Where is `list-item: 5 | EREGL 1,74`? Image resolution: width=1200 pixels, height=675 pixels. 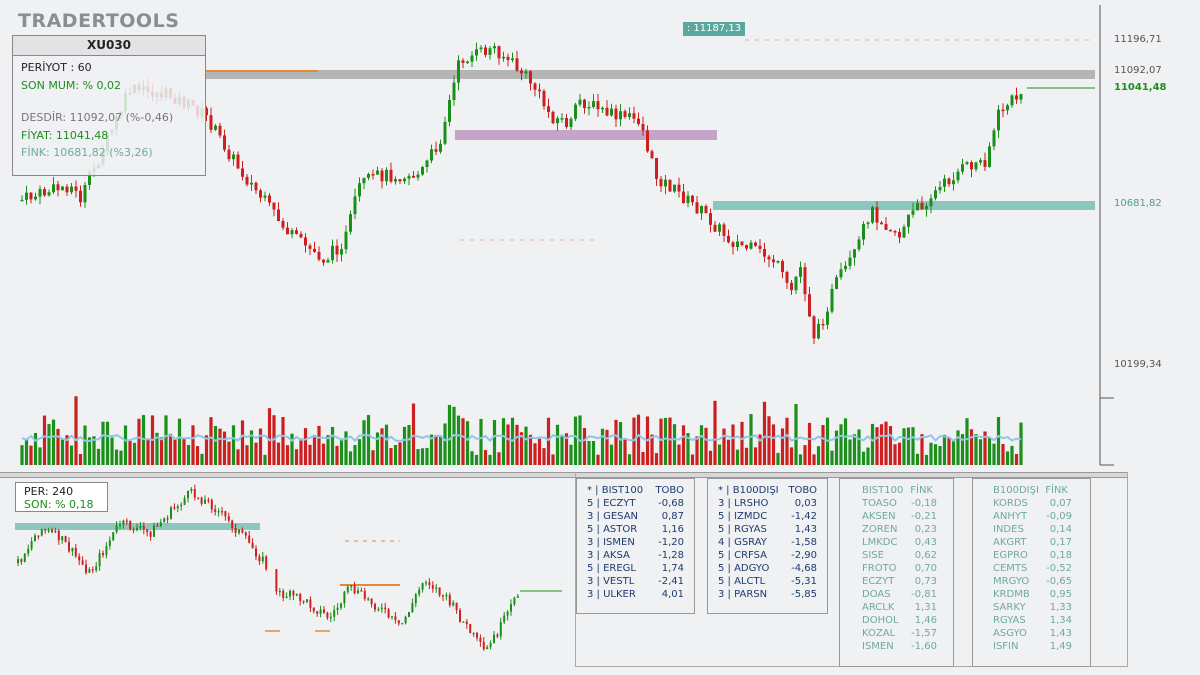 list-item: 5 | EREGL 1,74 is located at coordinates (635, 568).